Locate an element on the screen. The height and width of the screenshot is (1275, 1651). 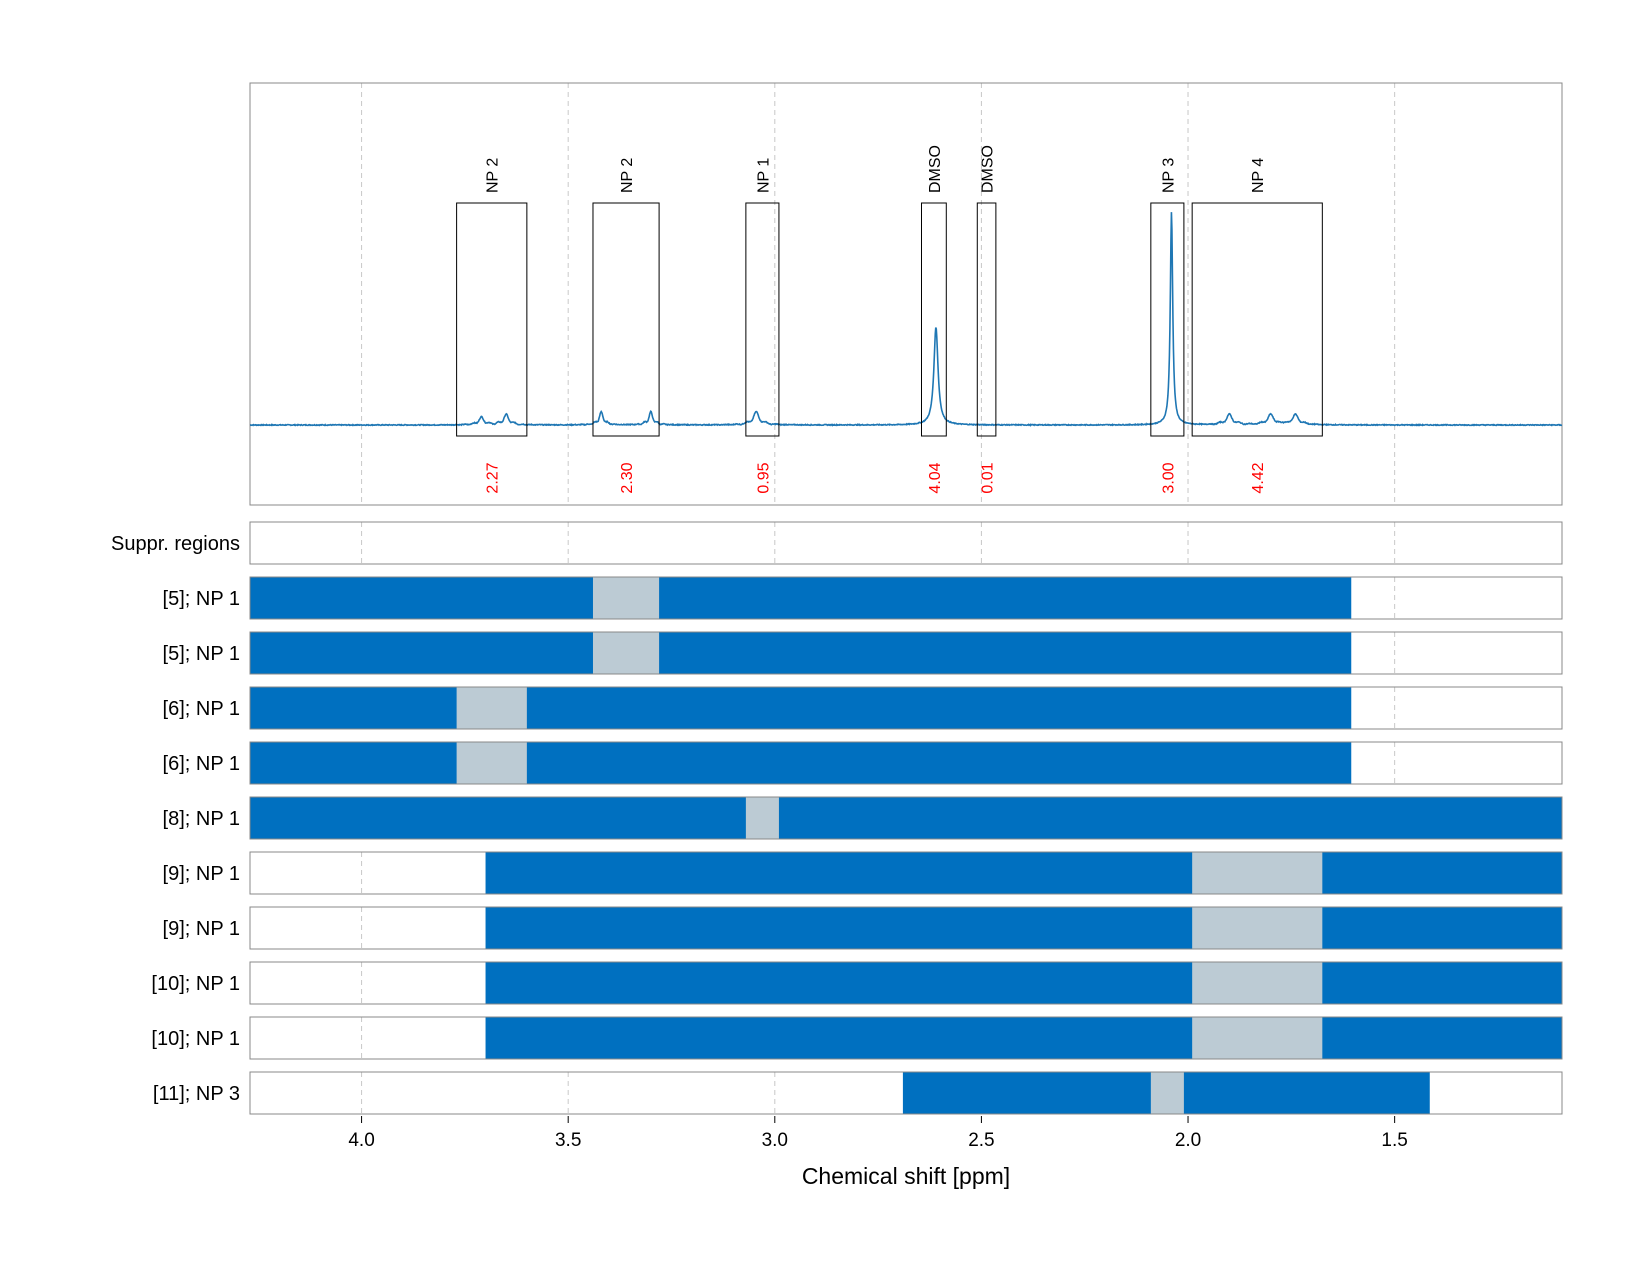
x-tick-label: 3.0 is located at coordinates (775, 1140).